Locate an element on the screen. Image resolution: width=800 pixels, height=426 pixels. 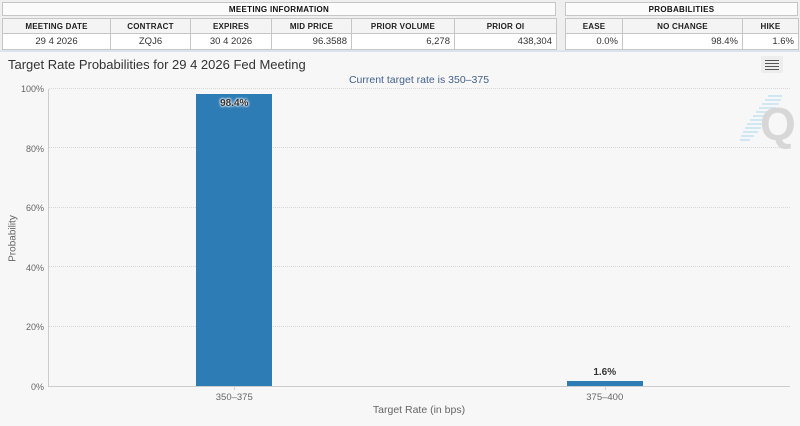
quikstrike-watermark-logo: Q is located at coordinates (767, 122).